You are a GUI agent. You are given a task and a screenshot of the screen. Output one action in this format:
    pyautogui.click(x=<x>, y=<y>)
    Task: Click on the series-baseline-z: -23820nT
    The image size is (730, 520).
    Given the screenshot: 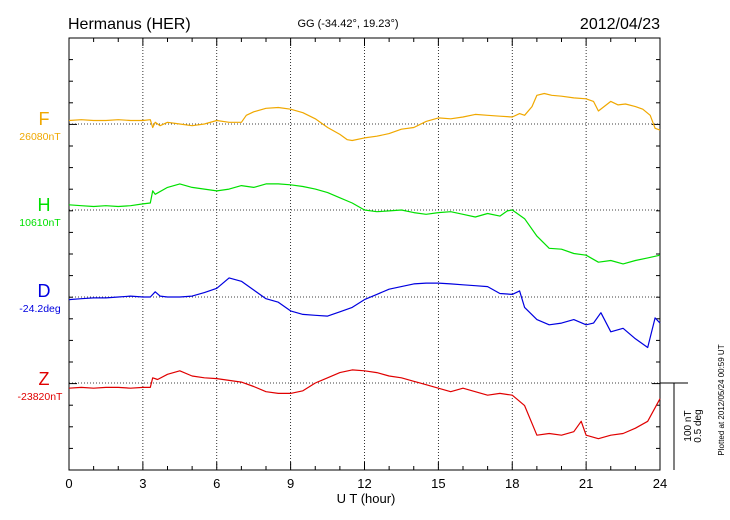 What is the action you would take?
    pyautogui.click(x=41, y=397)
    